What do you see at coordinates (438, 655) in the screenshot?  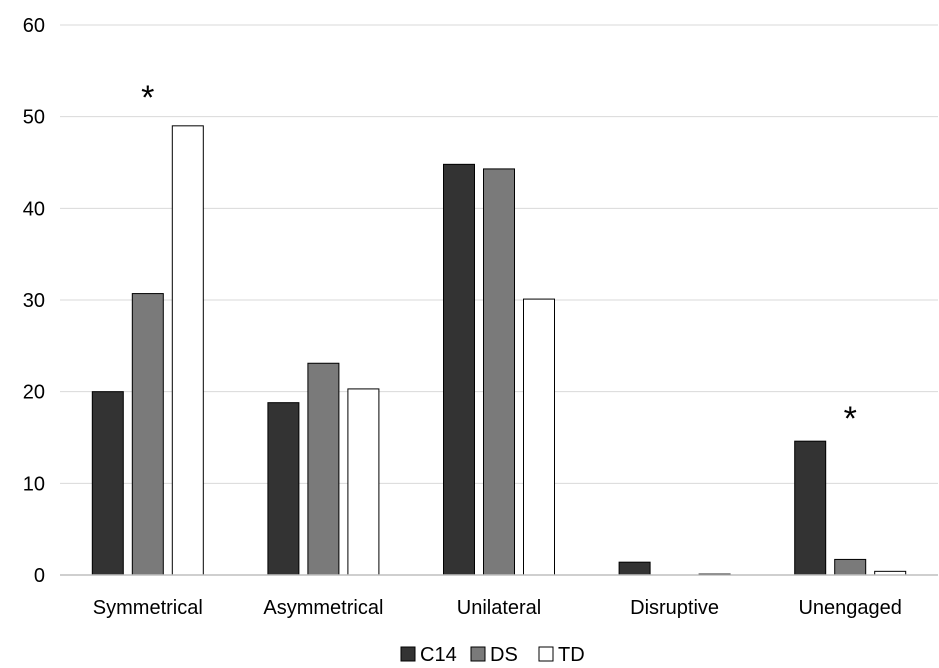 I see `legend-label-c14: C14` at bounding box center [438, 655].